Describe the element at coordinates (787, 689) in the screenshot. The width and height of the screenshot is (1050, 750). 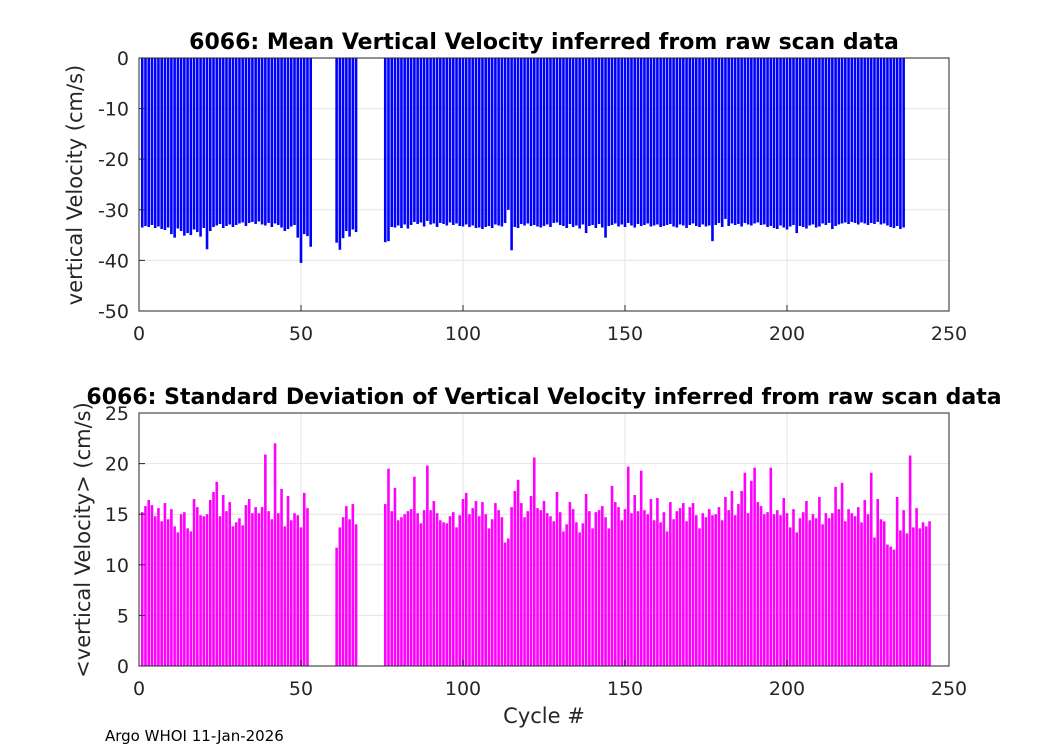
I see `x-tick-label: 200` at that location.